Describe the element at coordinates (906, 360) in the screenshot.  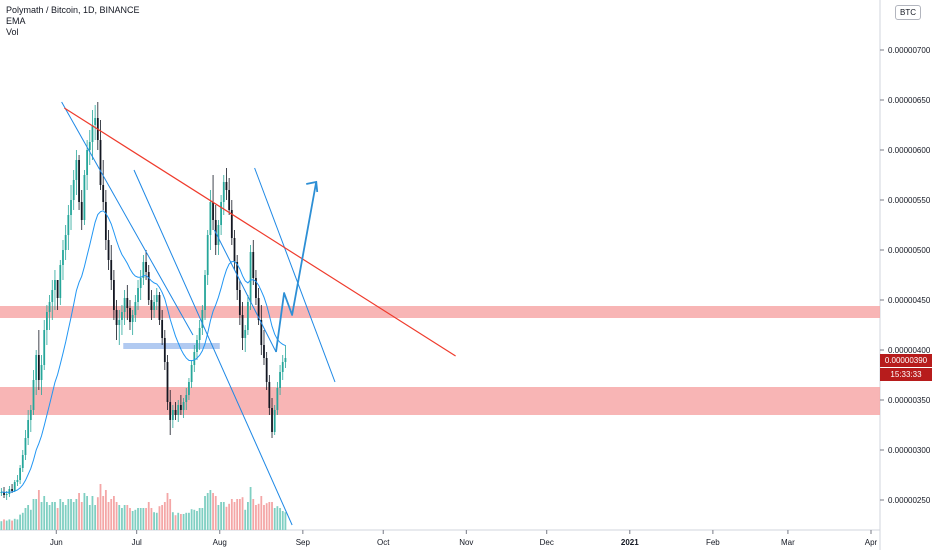
I see `last-price-tag: 0.00000390` at that location.